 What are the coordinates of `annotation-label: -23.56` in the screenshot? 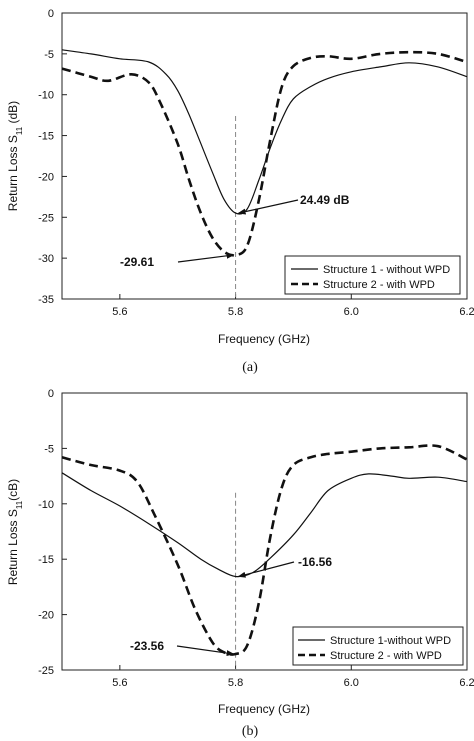 It's located at (147, 646).